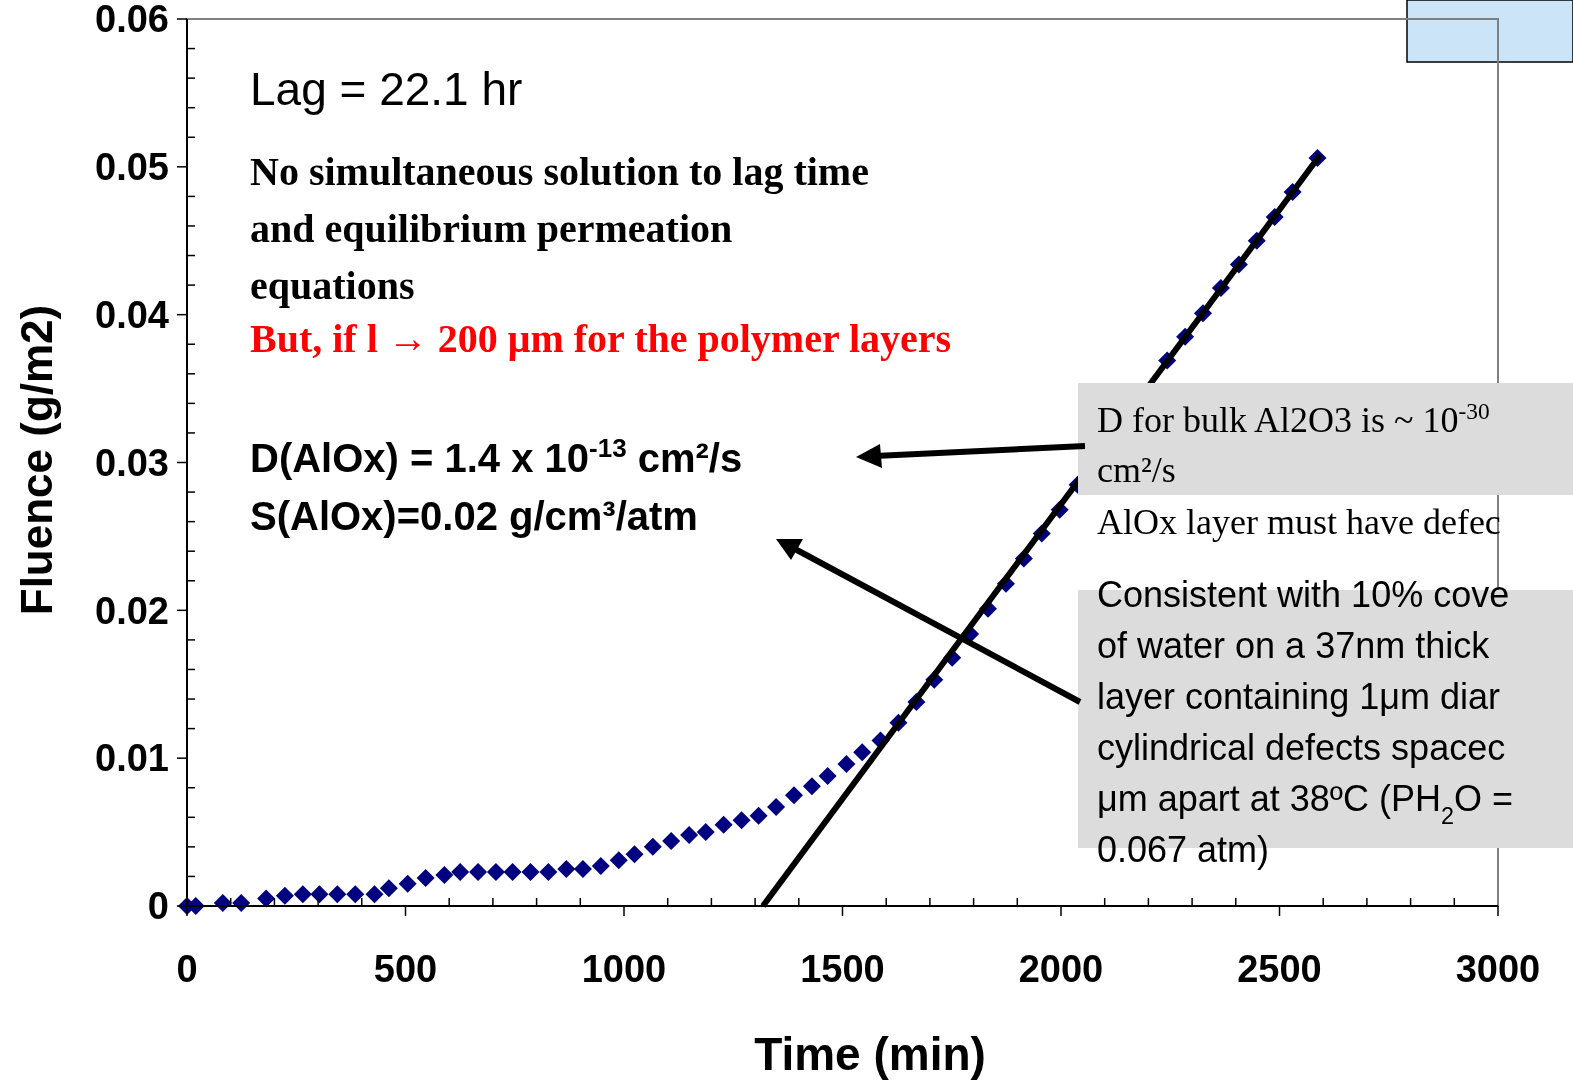 The width and height of the screenshot is (1573, 1084). I want to click on x-tick-label: 3000, so click(1498, 969).